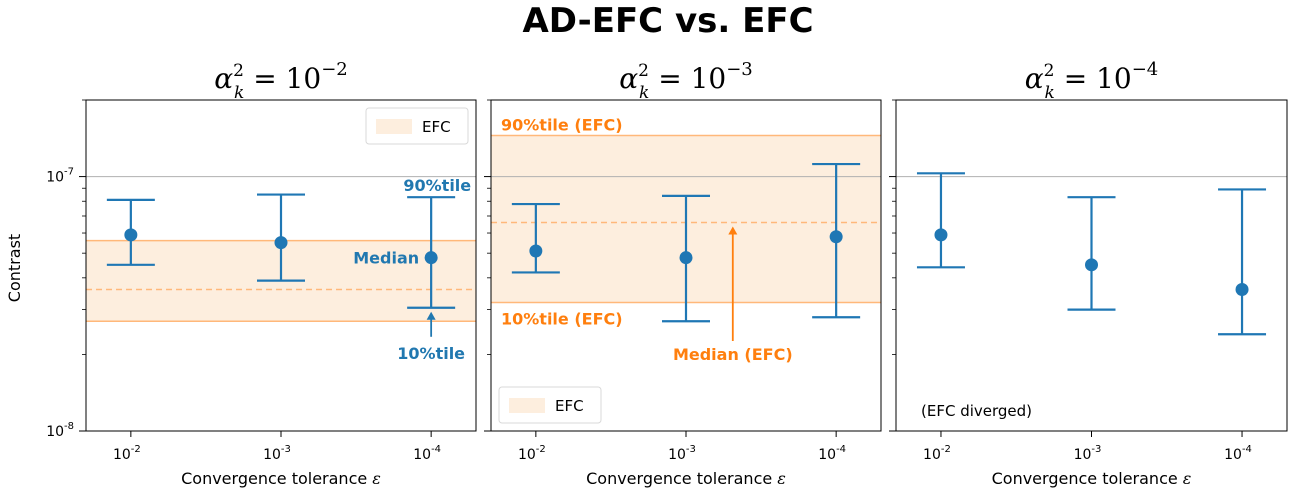  What do you see at coordinates (281, 81) in the screenshot?
I see `panel-title: α2 k = 10−2` at bounding box center [281, 81].